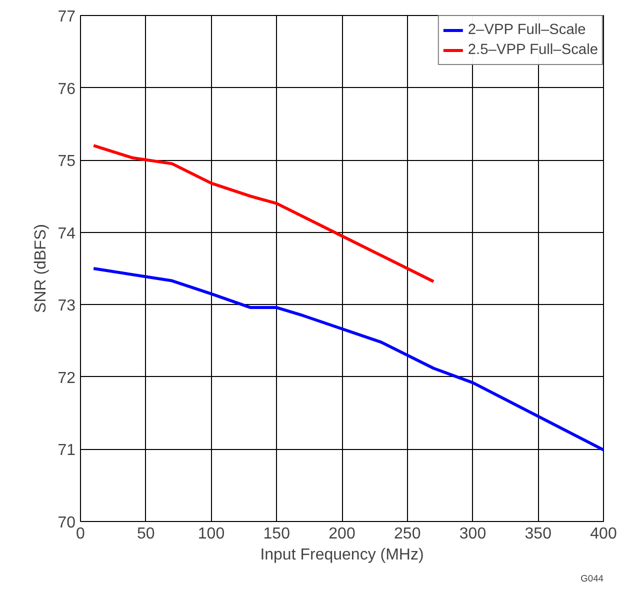  I want to click on x-tick-label: 100, so click(211, 534).